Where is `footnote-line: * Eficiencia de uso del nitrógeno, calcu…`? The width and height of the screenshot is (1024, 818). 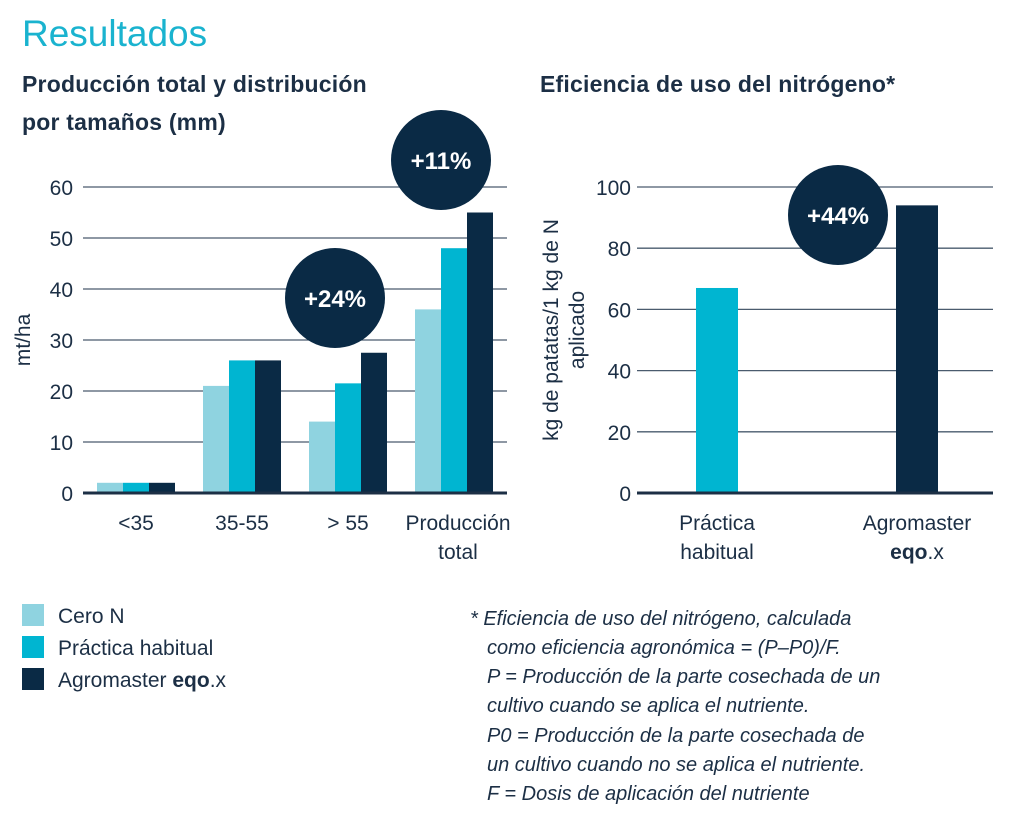
footnote-line: * Eficiencia de uso del nitrógeno, calcu… is located at coordinates (660, 619).